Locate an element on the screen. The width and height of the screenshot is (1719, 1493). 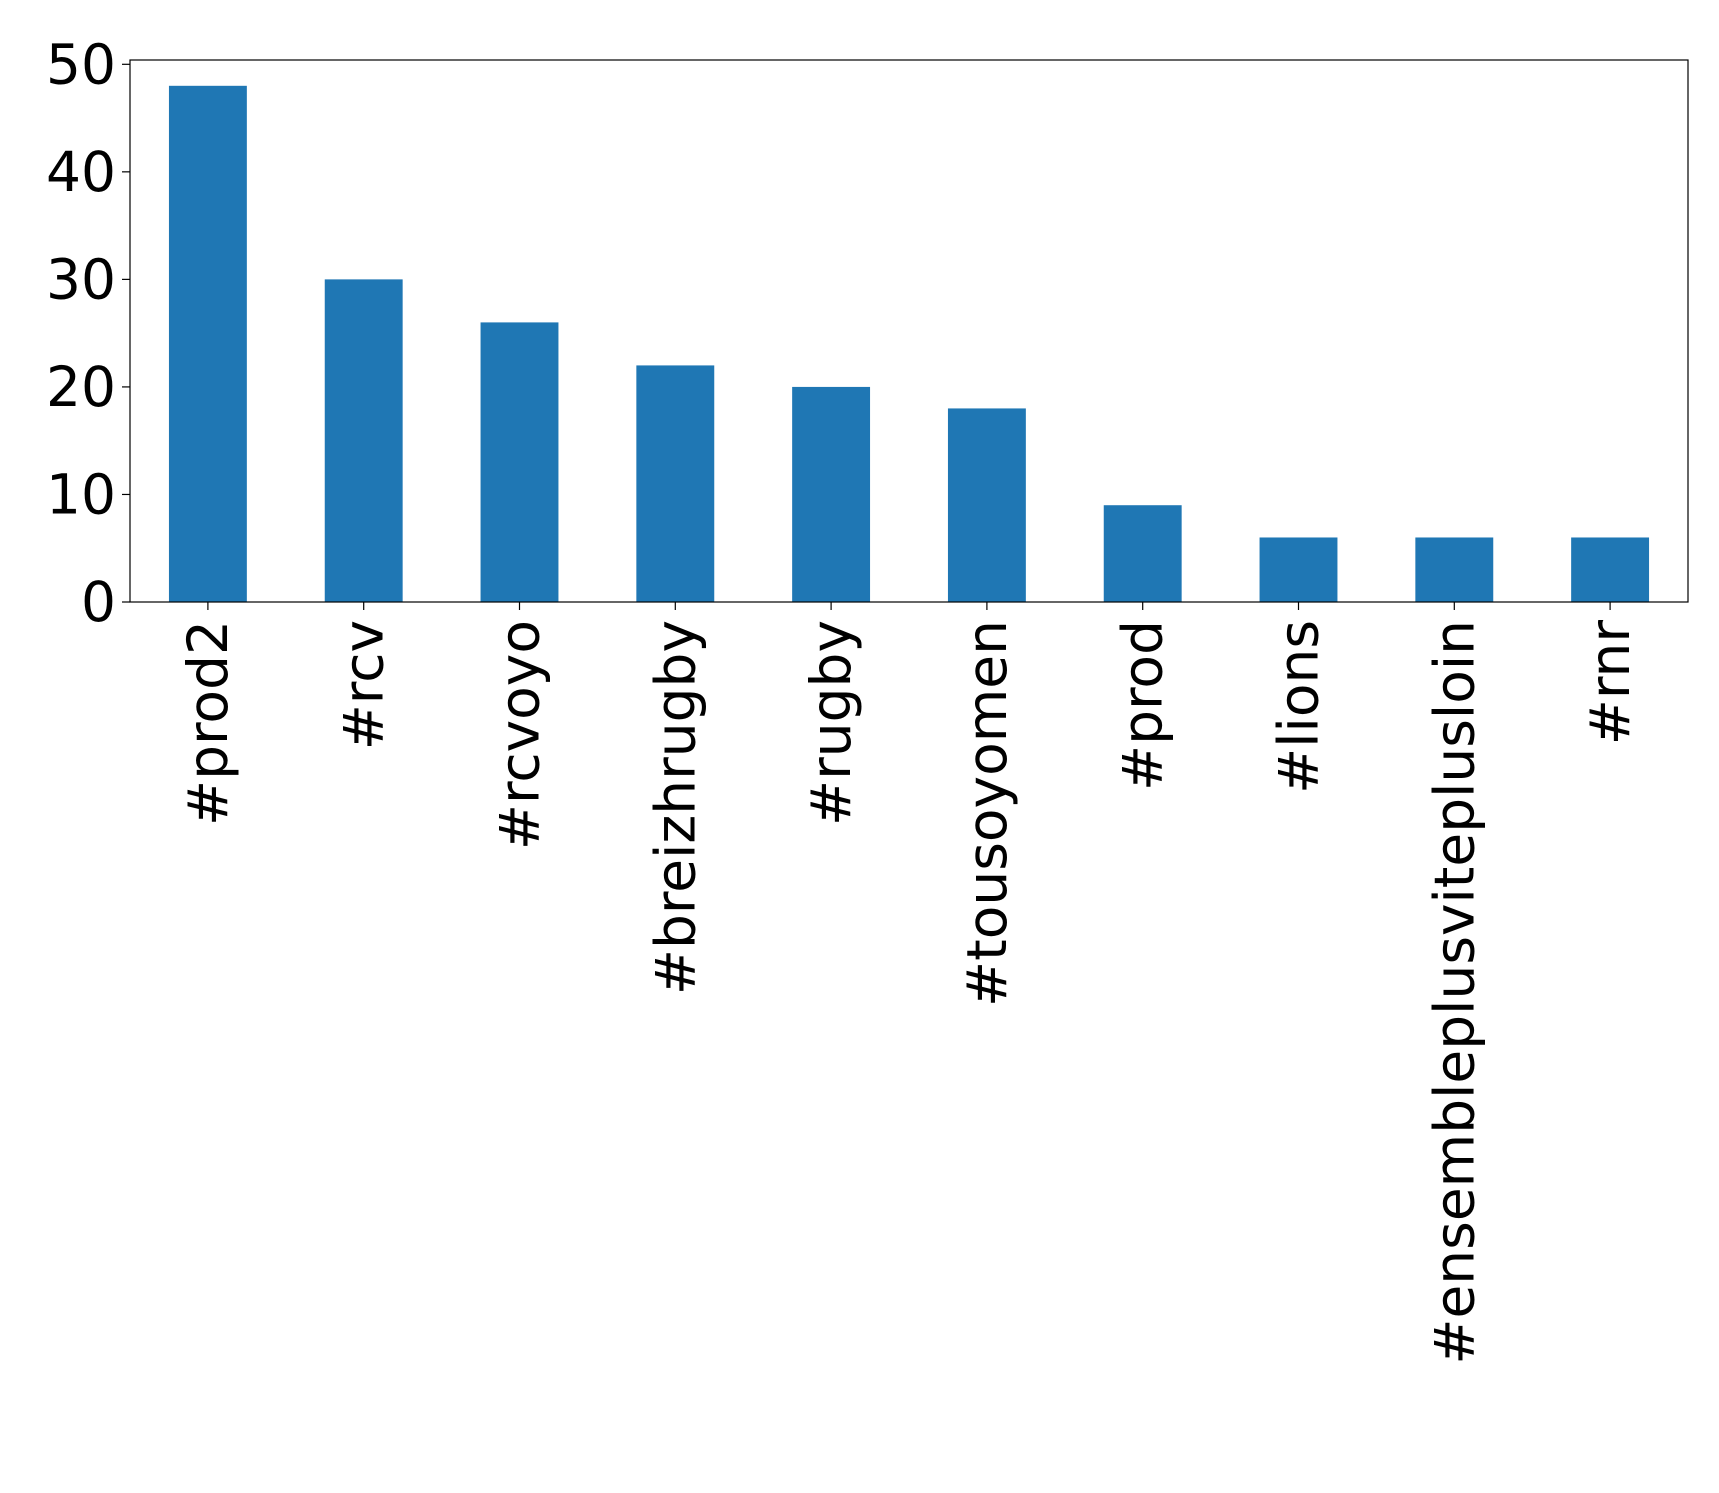
y-tick-label: 10 is located at coordinates (81, 494).